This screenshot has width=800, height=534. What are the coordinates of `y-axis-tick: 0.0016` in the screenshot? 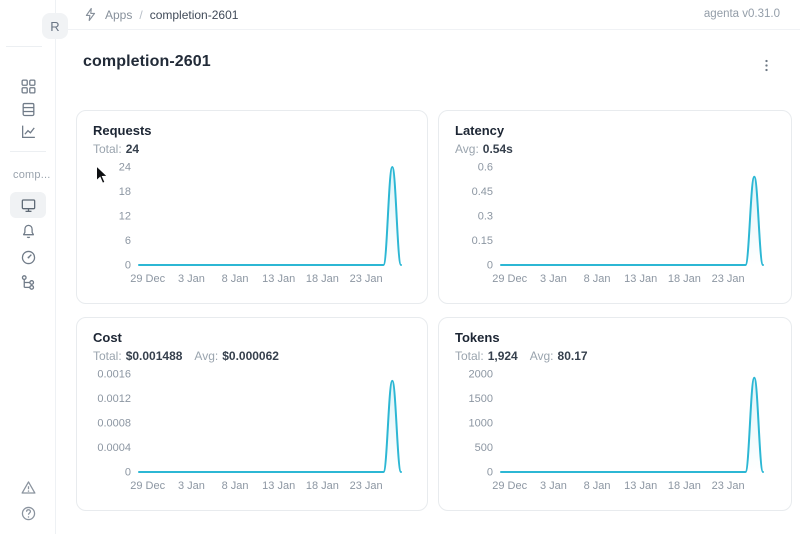 It's located at (114, 375).